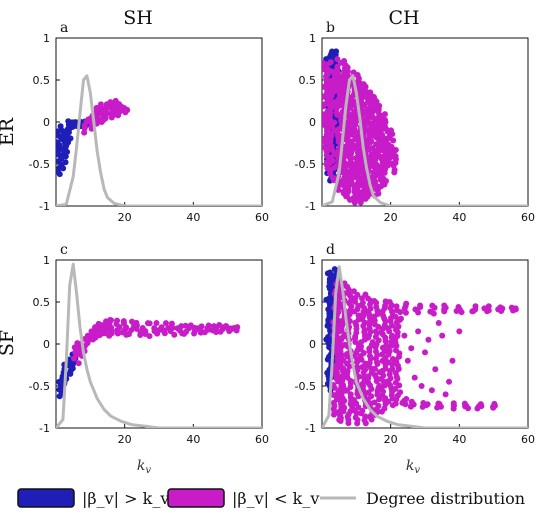  Describe the element at coordinates (308, 80) in the screenshot. I see `y-tick-label: 0.5` at that location.